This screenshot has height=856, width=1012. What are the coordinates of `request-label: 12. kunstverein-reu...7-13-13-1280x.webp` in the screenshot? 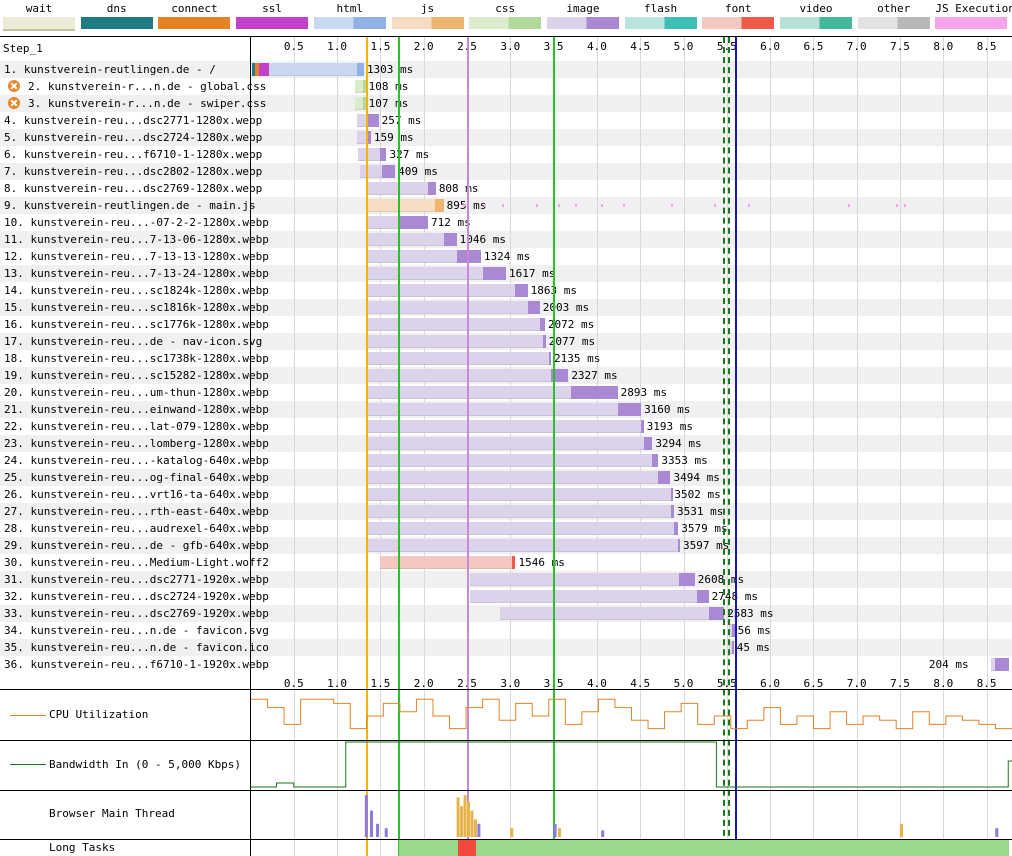 It's located at (136, 256).